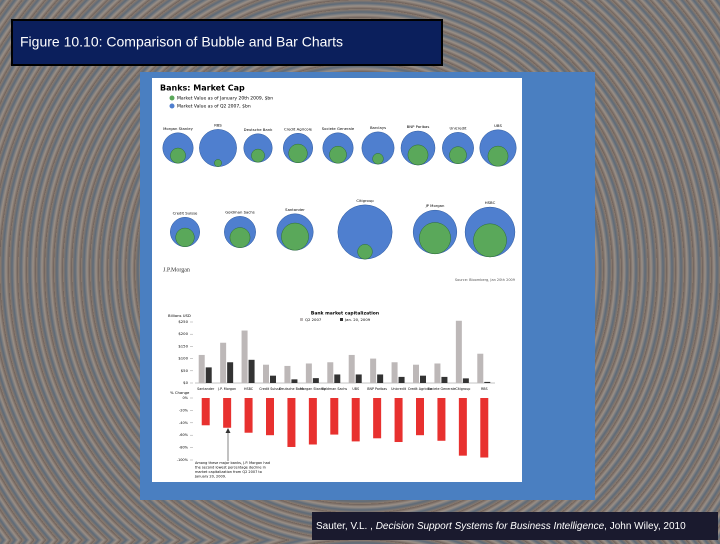 This screenshot has height=544, width=720. What do you see at coordinates (184, 435) in the screenshot?
I see `change-tick-label: -60%` at bounding box center [184, 435].